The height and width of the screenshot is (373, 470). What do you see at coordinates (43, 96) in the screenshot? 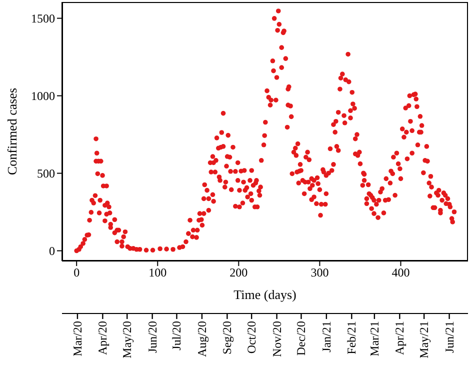
I see `y-tick-label: 1000` at bounding box center [43, 96].